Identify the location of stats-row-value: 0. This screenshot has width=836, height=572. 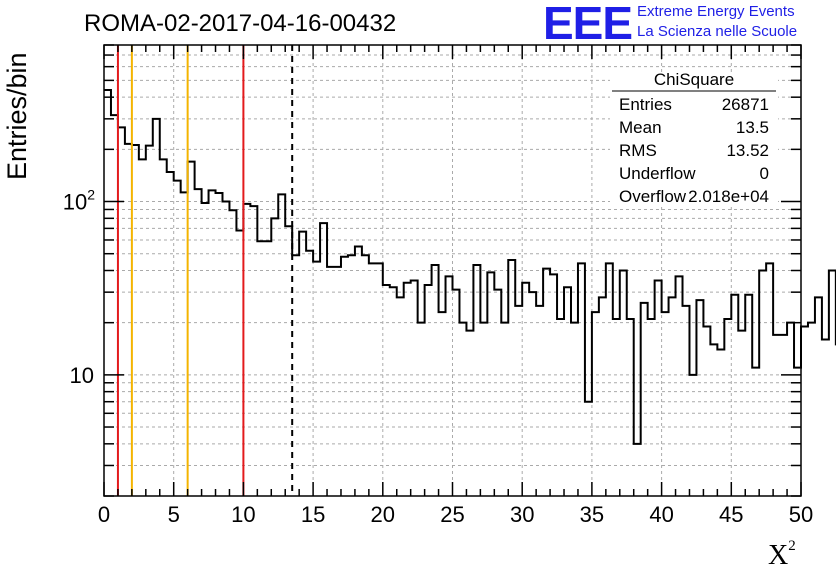
(764, 173).